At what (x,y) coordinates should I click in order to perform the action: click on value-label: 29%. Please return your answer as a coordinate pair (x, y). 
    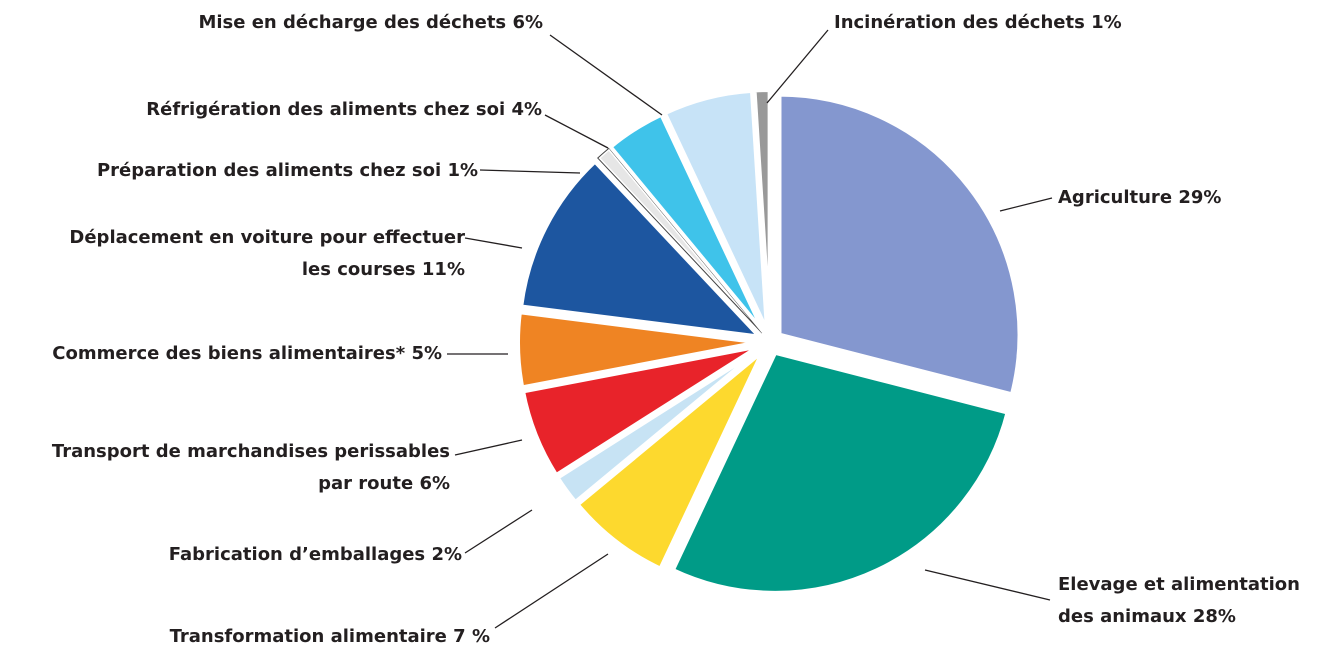
    Looking at the image, I should click on (1200, 197).